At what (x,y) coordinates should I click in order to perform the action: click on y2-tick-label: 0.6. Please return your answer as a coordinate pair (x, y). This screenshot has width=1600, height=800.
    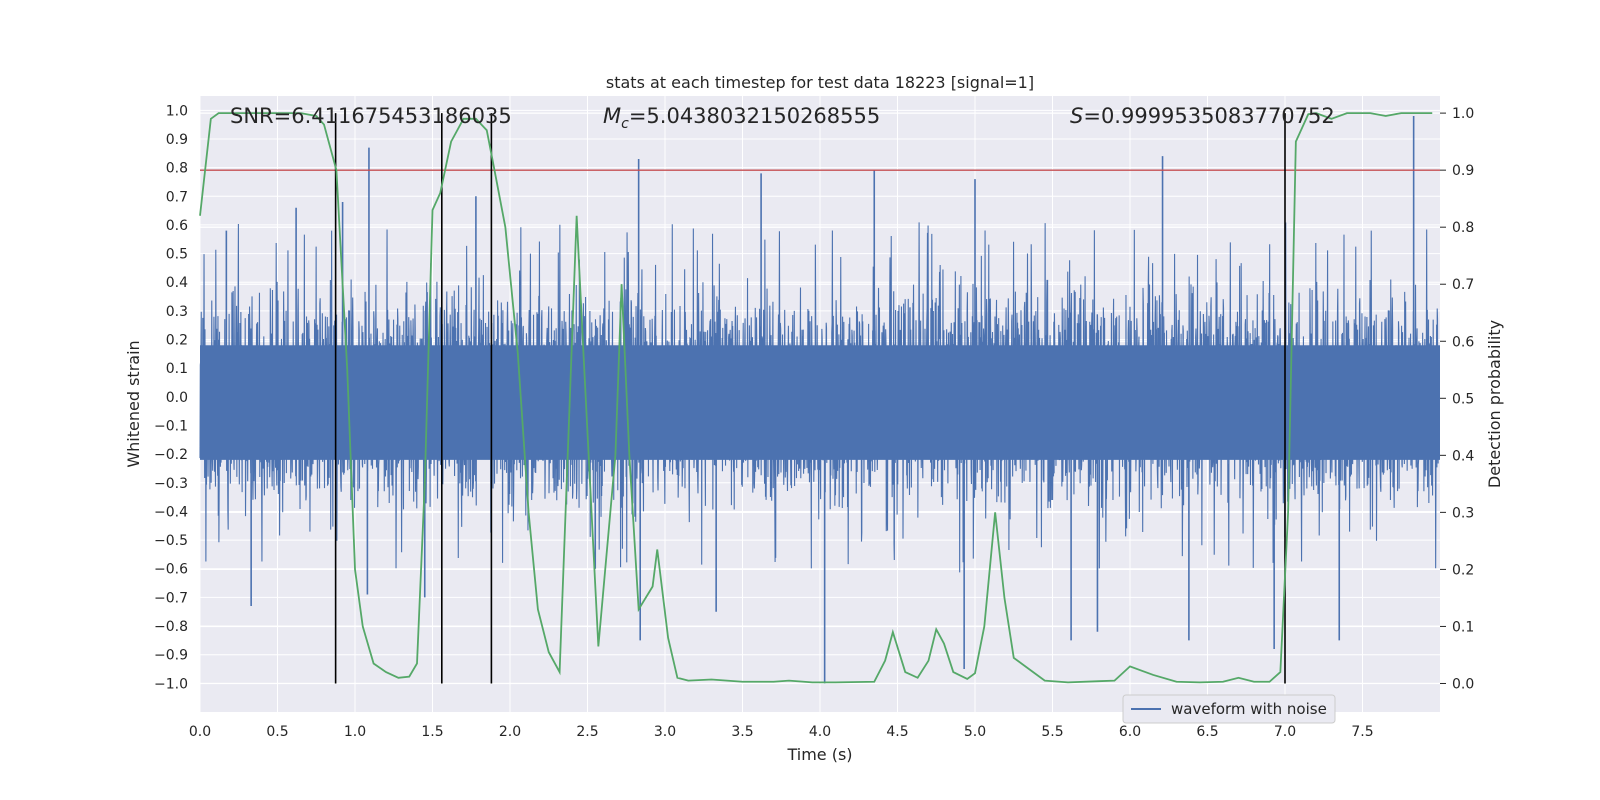
    Looking at the image, I should click on (1463, 342).